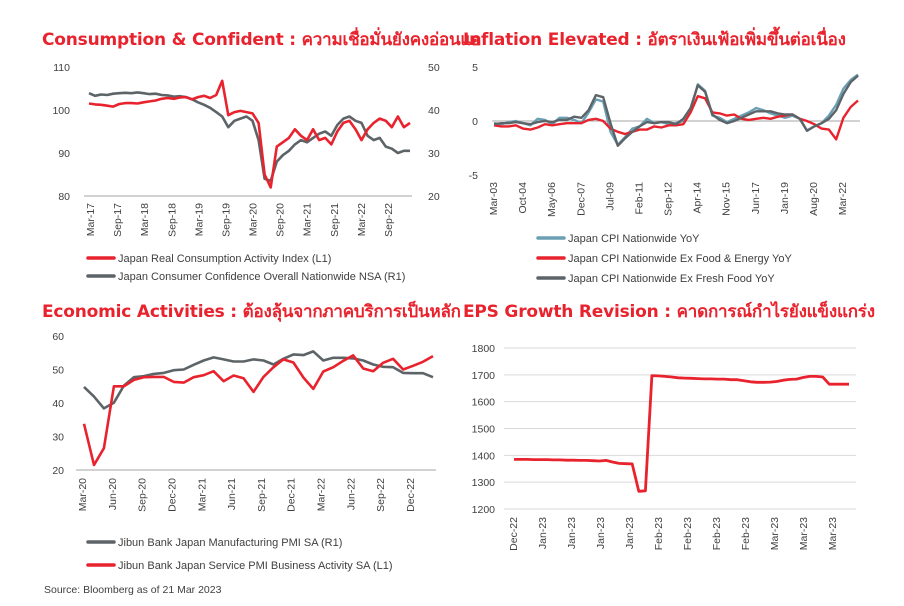 The height and width of the screenshot is (606, 904). I want to click on activity-x-tick: Dec-21, so click(292, 495).